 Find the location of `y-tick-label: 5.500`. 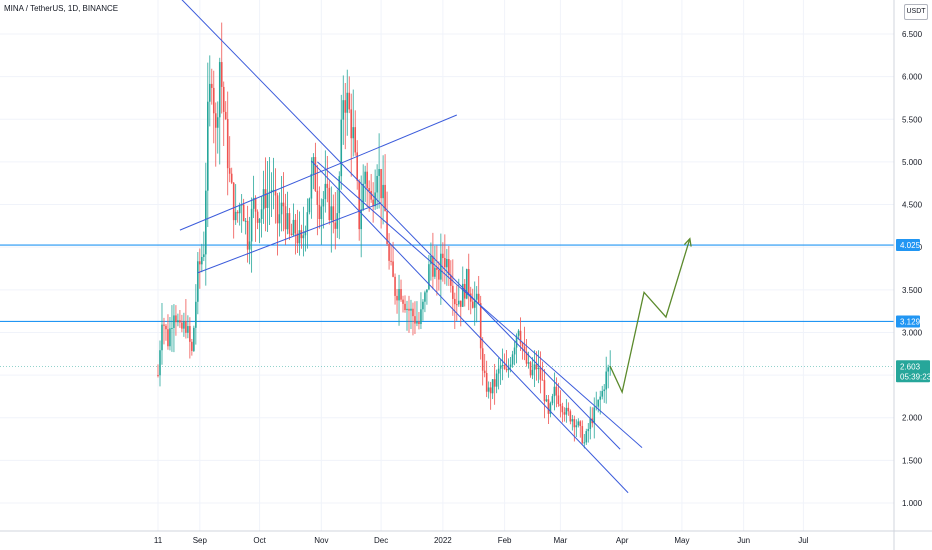

y-tick-label: 5.500 is located at coordinates (912, 119).